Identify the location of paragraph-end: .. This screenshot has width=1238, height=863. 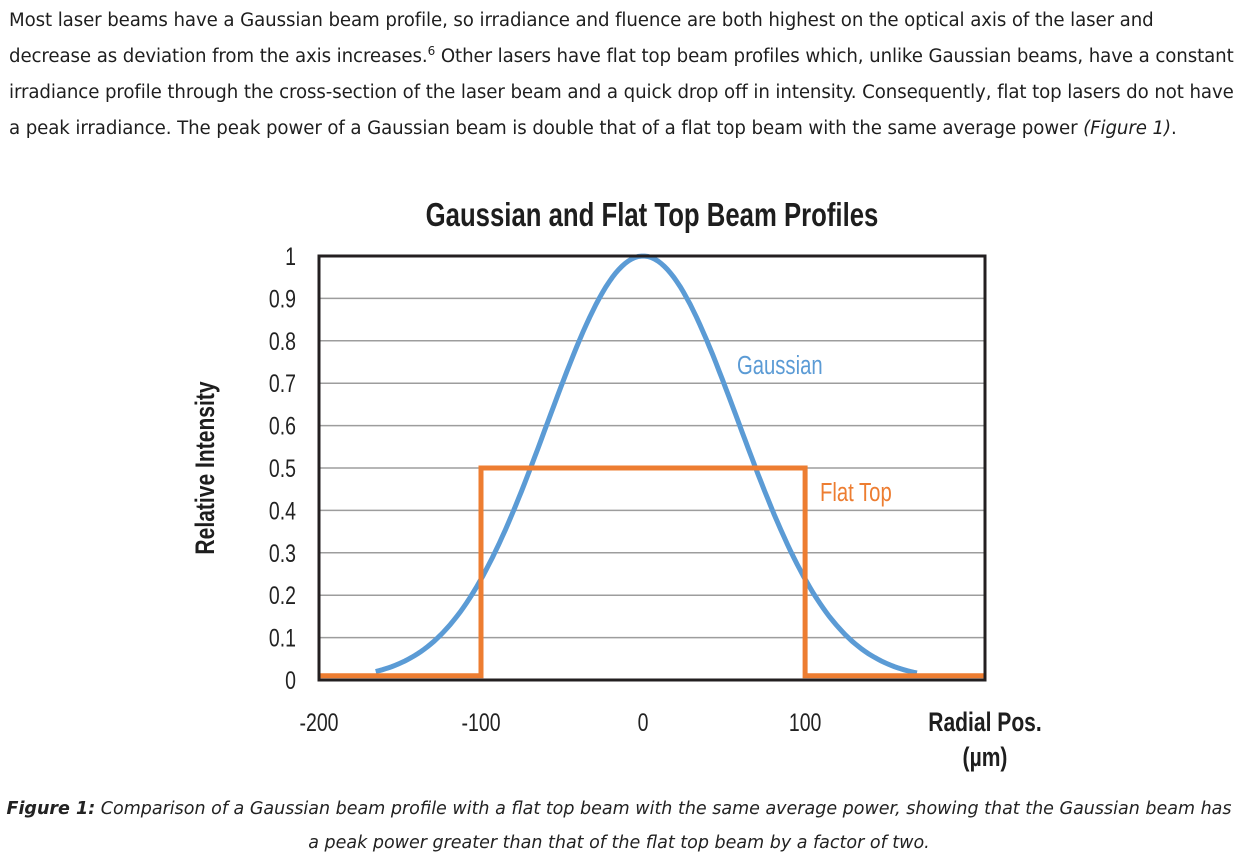
(1173, 128).